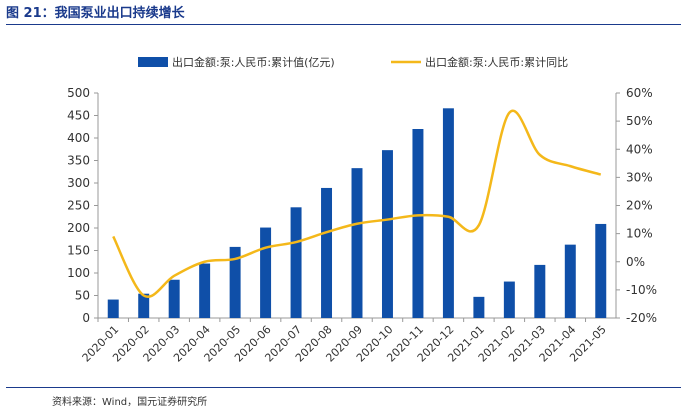 This screenshot has height=416, width=687. Describe the element at coordinates (78, 116) in the screenshot. I see `y-left-tick-label: 450` at that location.